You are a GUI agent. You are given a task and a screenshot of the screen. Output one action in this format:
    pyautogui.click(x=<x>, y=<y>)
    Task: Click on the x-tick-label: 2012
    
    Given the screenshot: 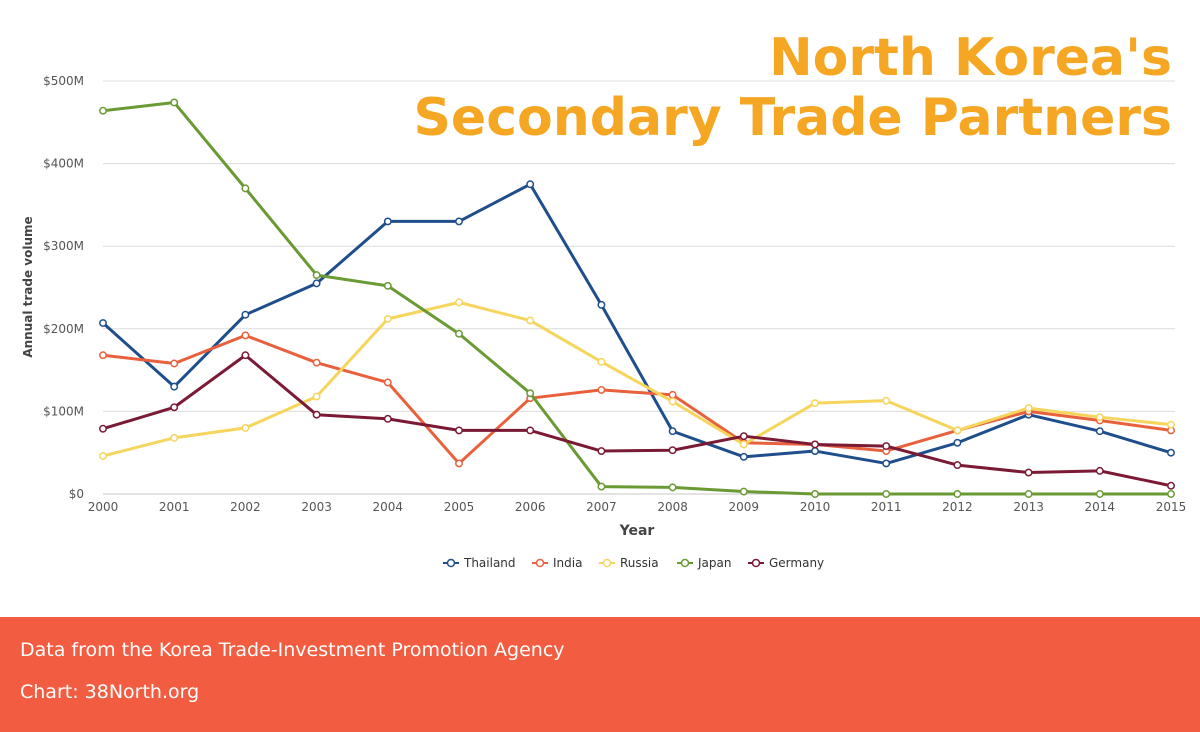 What is the action you would take?
    pyautogui.click(x=957, y=507)
    